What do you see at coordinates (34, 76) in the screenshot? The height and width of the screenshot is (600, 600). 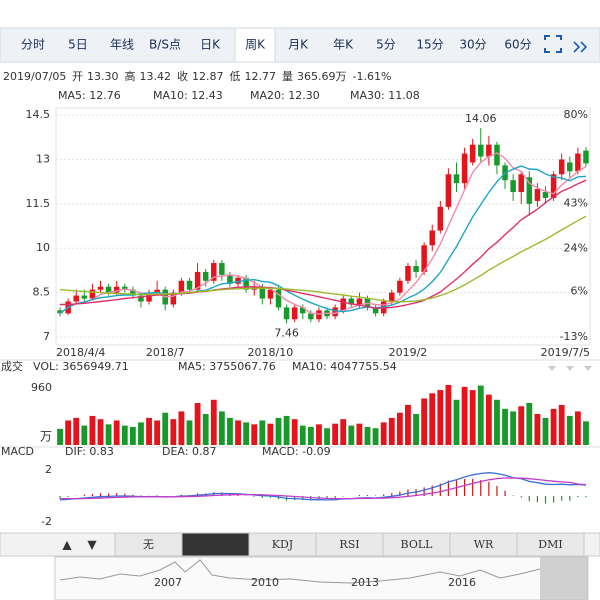 I see `info-date: 2019/07/05` at bounding box center [34, 76].